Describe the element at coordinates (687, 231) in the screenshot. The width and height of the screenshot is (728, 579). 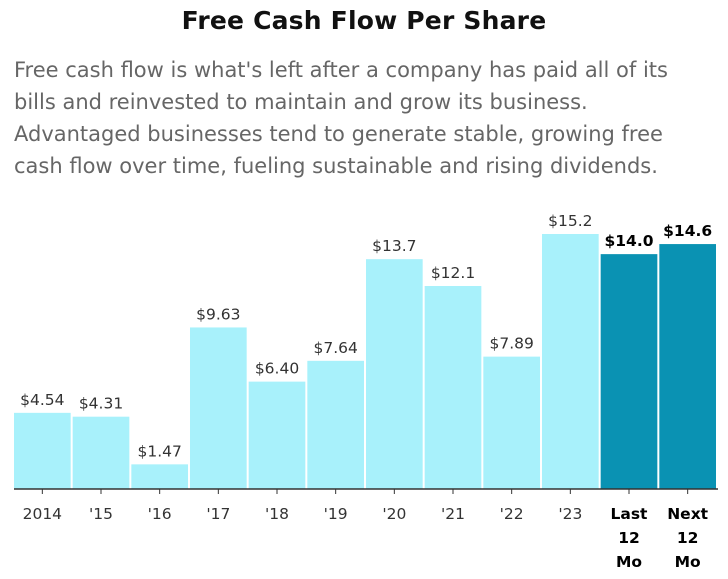
I see `value-label-12: $14.6` at that location.